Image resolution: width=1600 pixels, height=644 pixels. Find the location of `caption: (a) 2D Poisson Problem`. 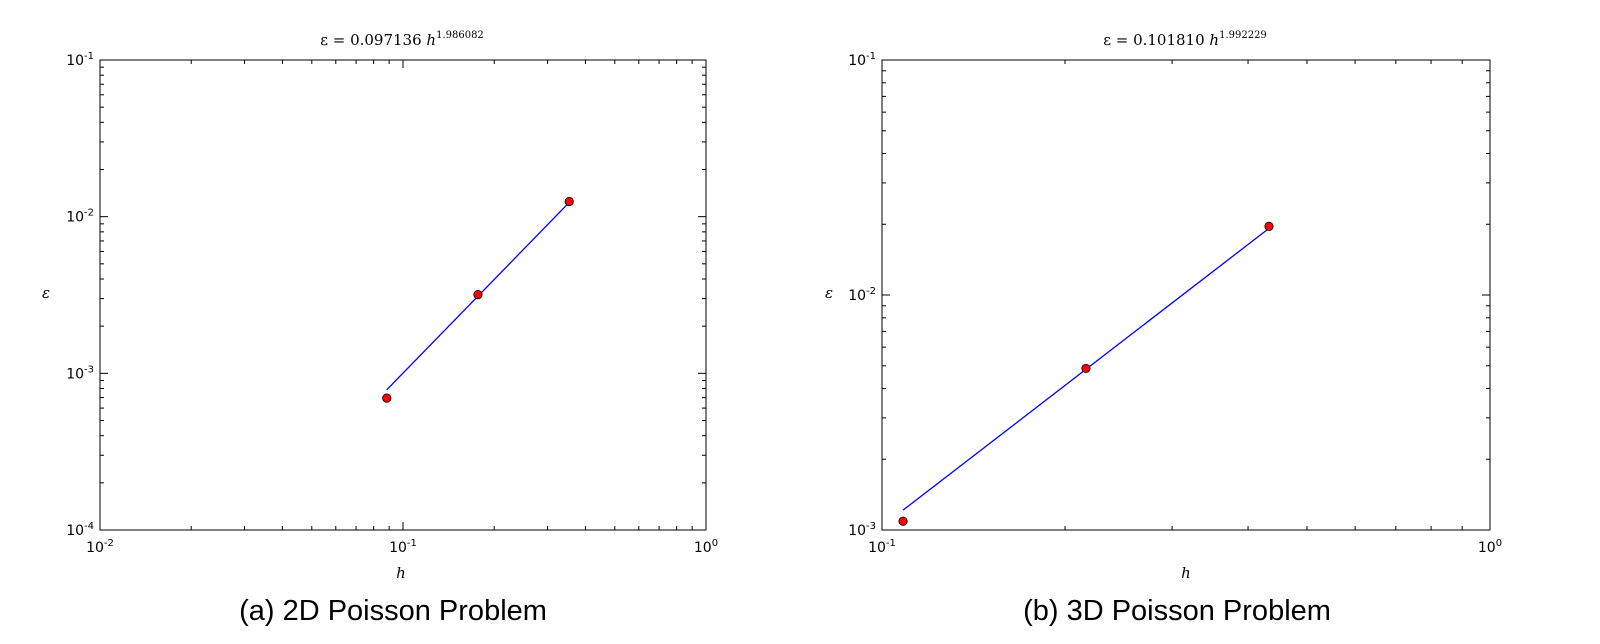

caption: (a) 2D Poisson Problem is located at coordinates (393, 611).